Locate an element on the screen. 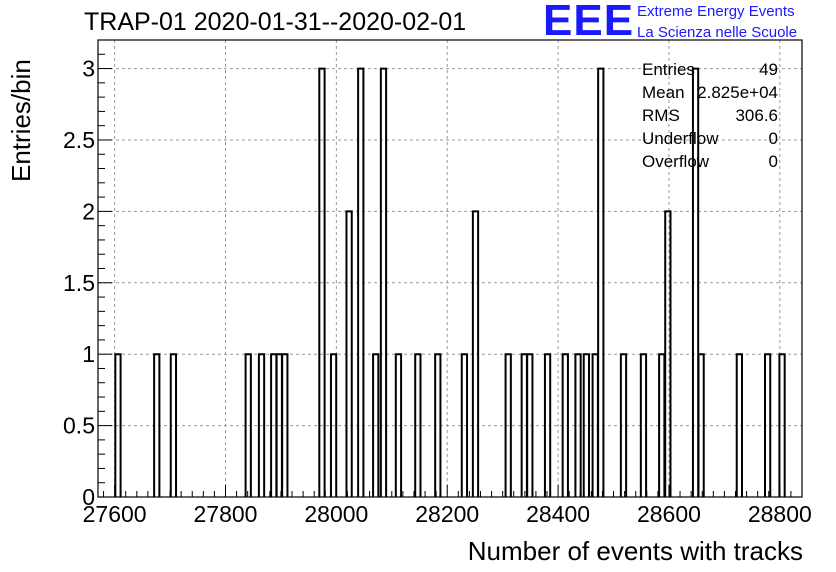 The height and width of the screenshot is (572, 836). stats-row-mean: Mean 2.825e+04 is located at coordinates (710, 94).